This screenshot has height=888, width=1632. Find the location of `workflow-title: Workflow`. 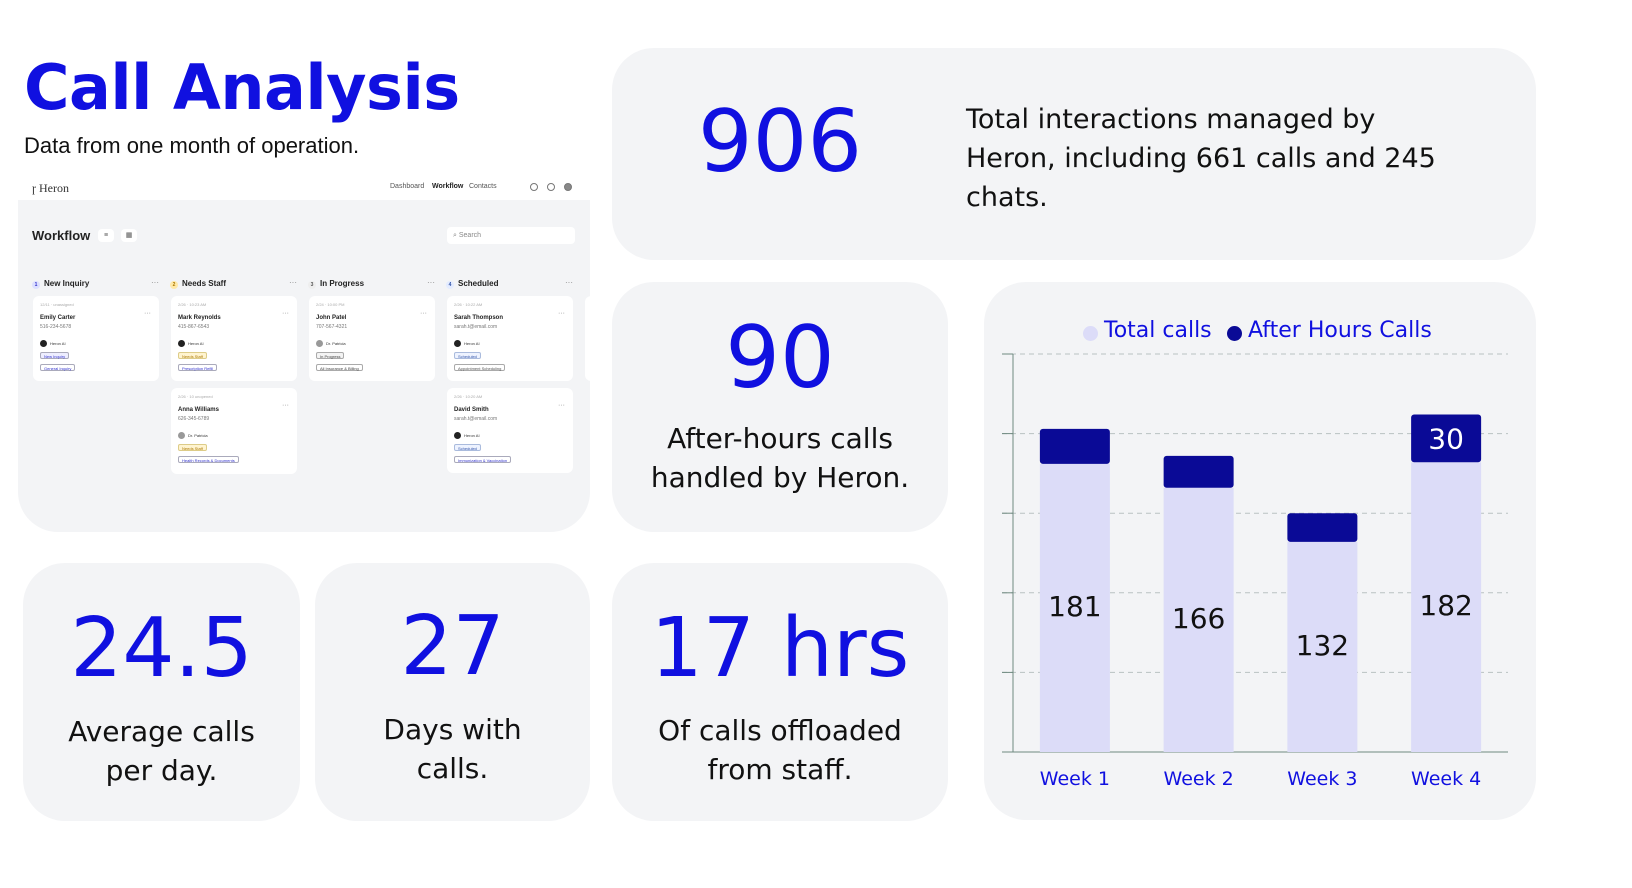

workflow-title: Workflow is located at coordinates (61, 235).